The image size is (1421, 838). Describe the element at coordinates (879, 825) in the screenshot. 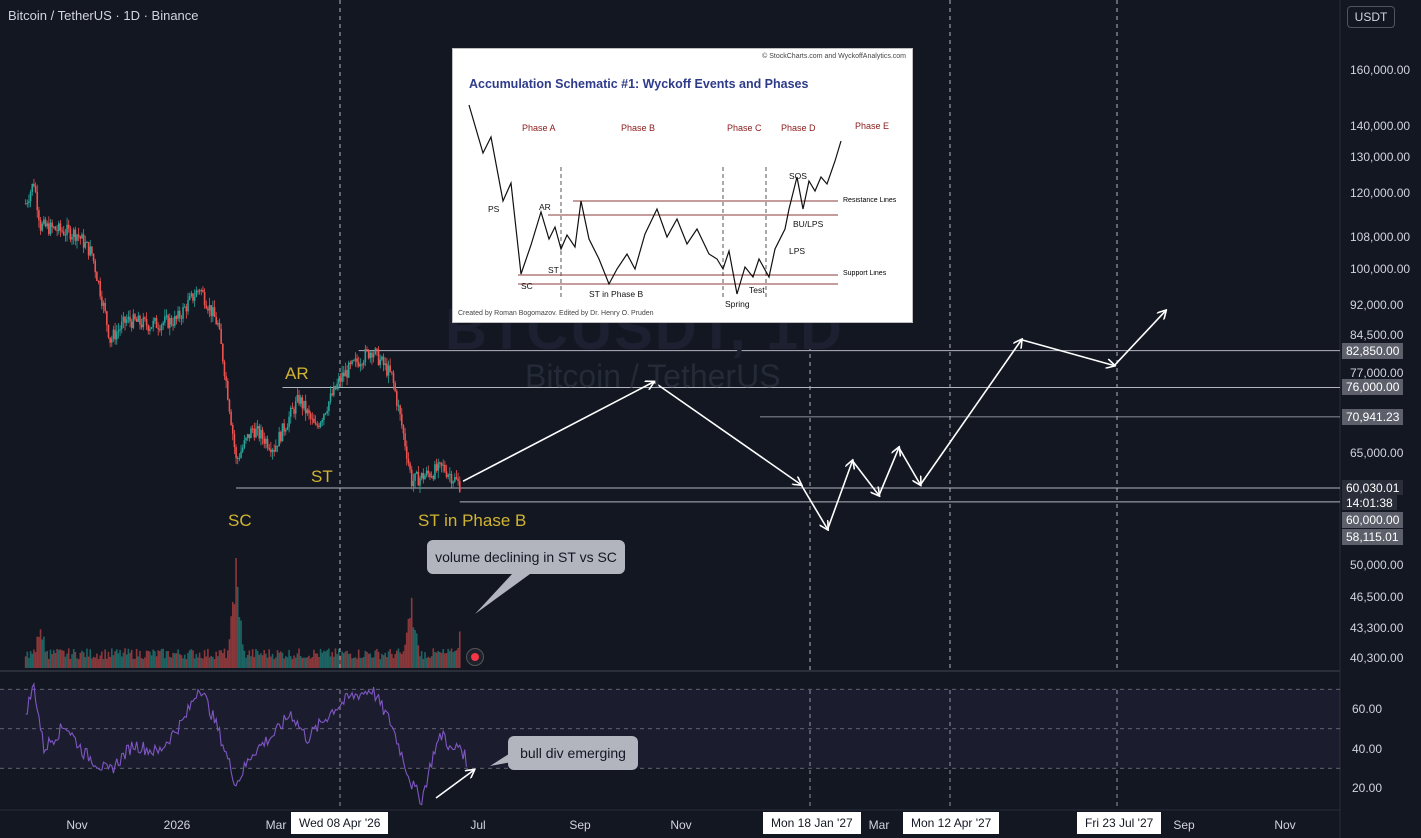

I see `x-tick: Mar` at that location.